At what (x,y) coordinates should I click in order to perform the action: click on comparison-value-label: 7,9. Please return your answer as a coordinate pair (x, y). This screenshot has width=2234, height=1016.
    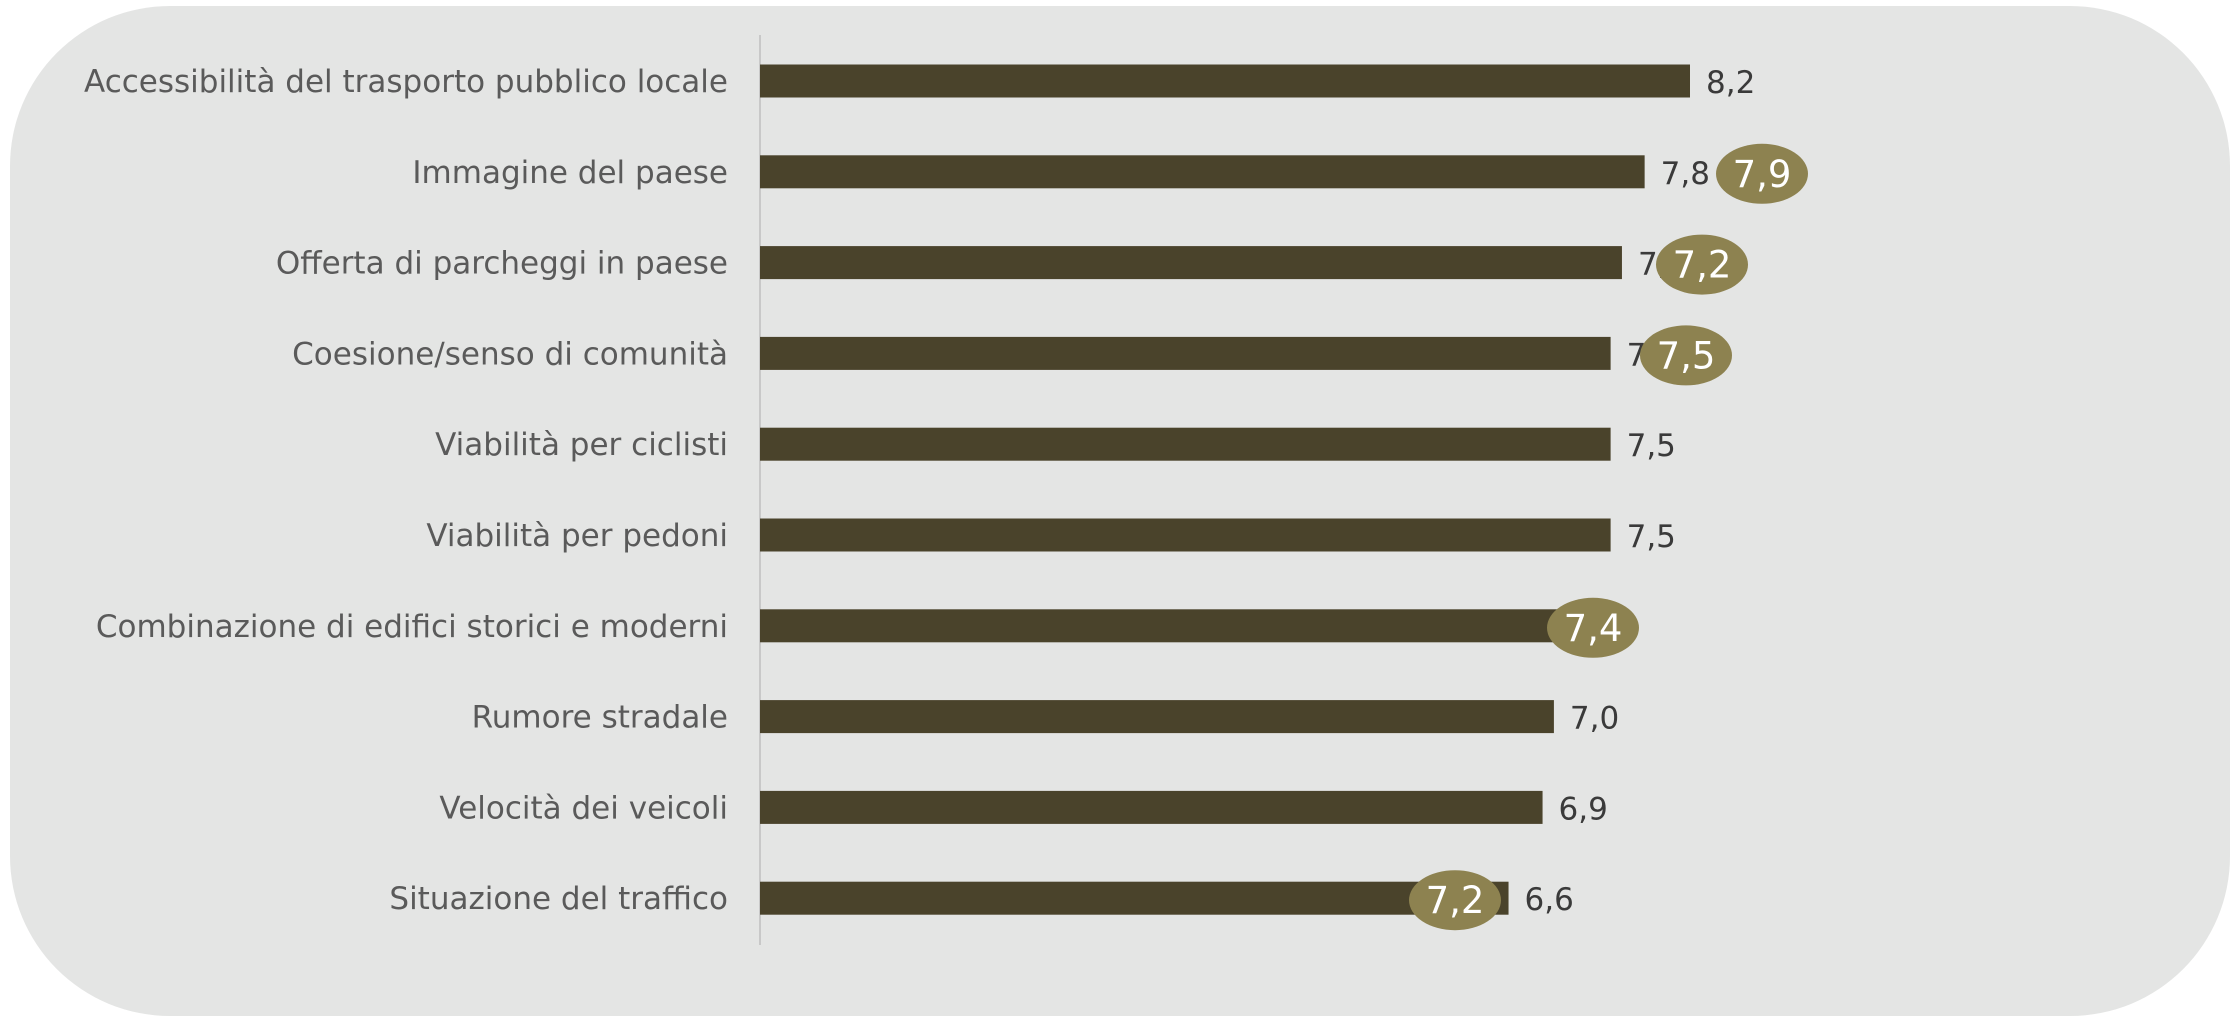
    Looking at the image, I should click on (1762, 174).